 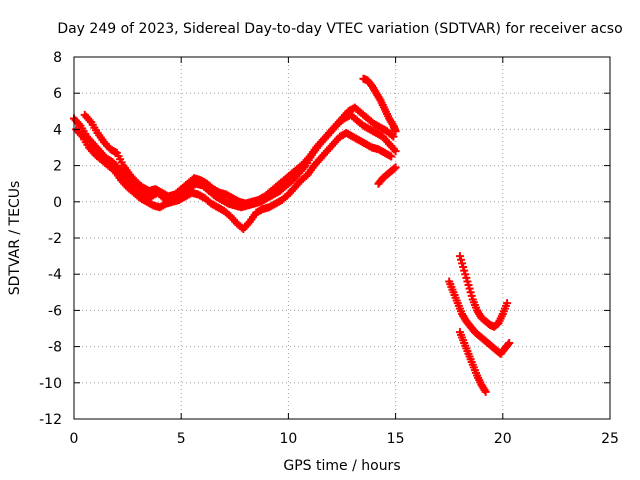 What do you see at coordinates (57, 203) in the screenshot?
I see `y-tick-label: 0` at bounding box center [57, 203].